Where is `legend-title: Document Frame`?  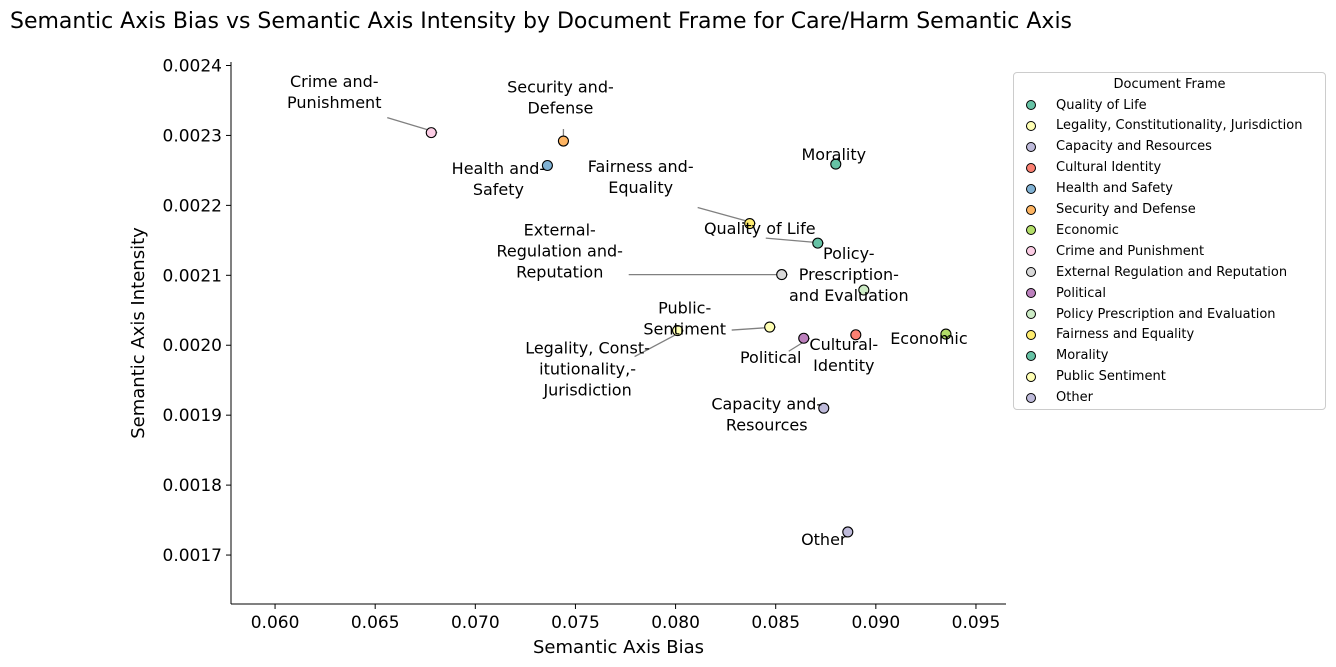 legend-title: Document Frame is located at coordinates (1169, 84).